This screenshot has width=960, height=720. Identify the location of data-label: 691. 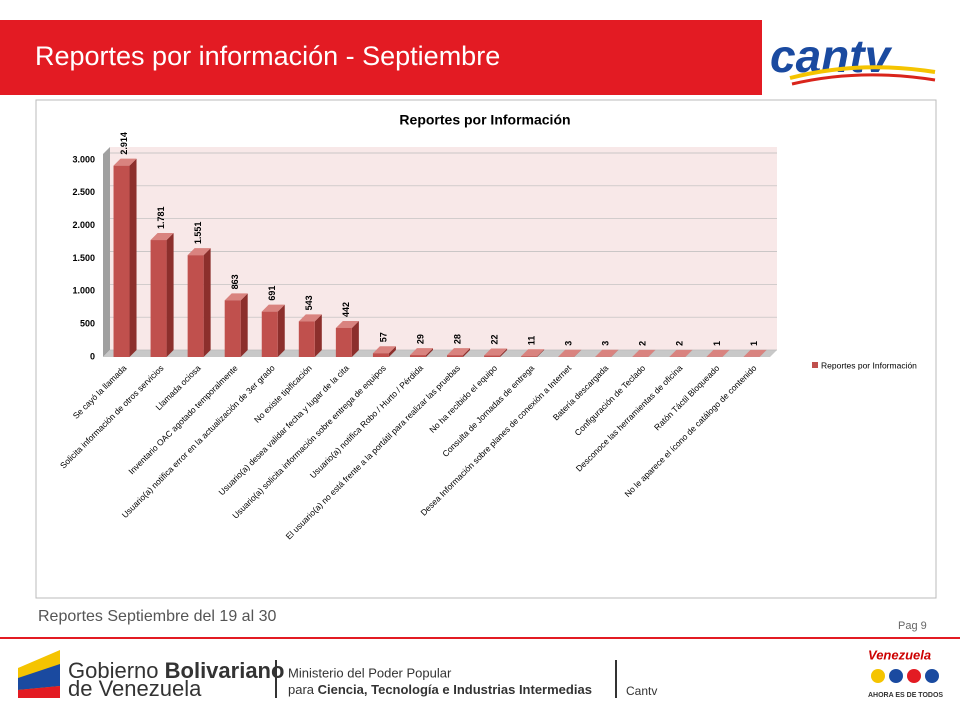
(272, 293).